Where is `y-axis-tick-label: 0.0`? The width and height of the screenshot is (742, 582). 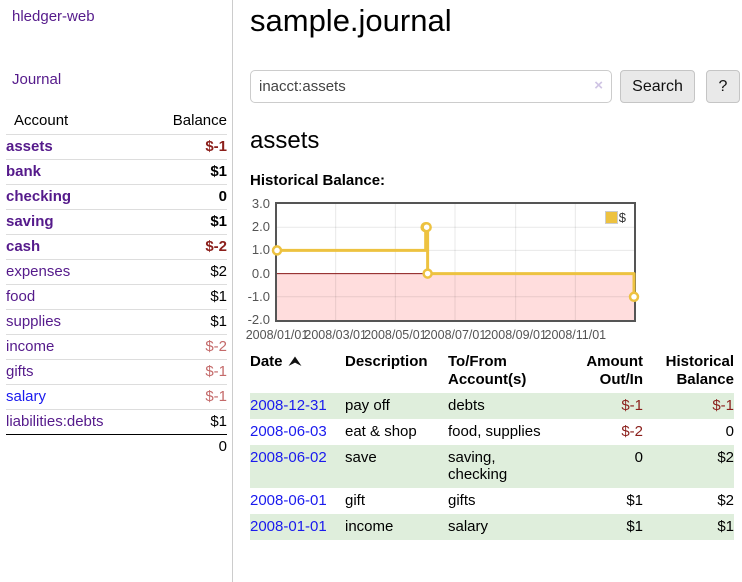
y-axis-tick-label: 0.0 is located at coordinates (260, 273).